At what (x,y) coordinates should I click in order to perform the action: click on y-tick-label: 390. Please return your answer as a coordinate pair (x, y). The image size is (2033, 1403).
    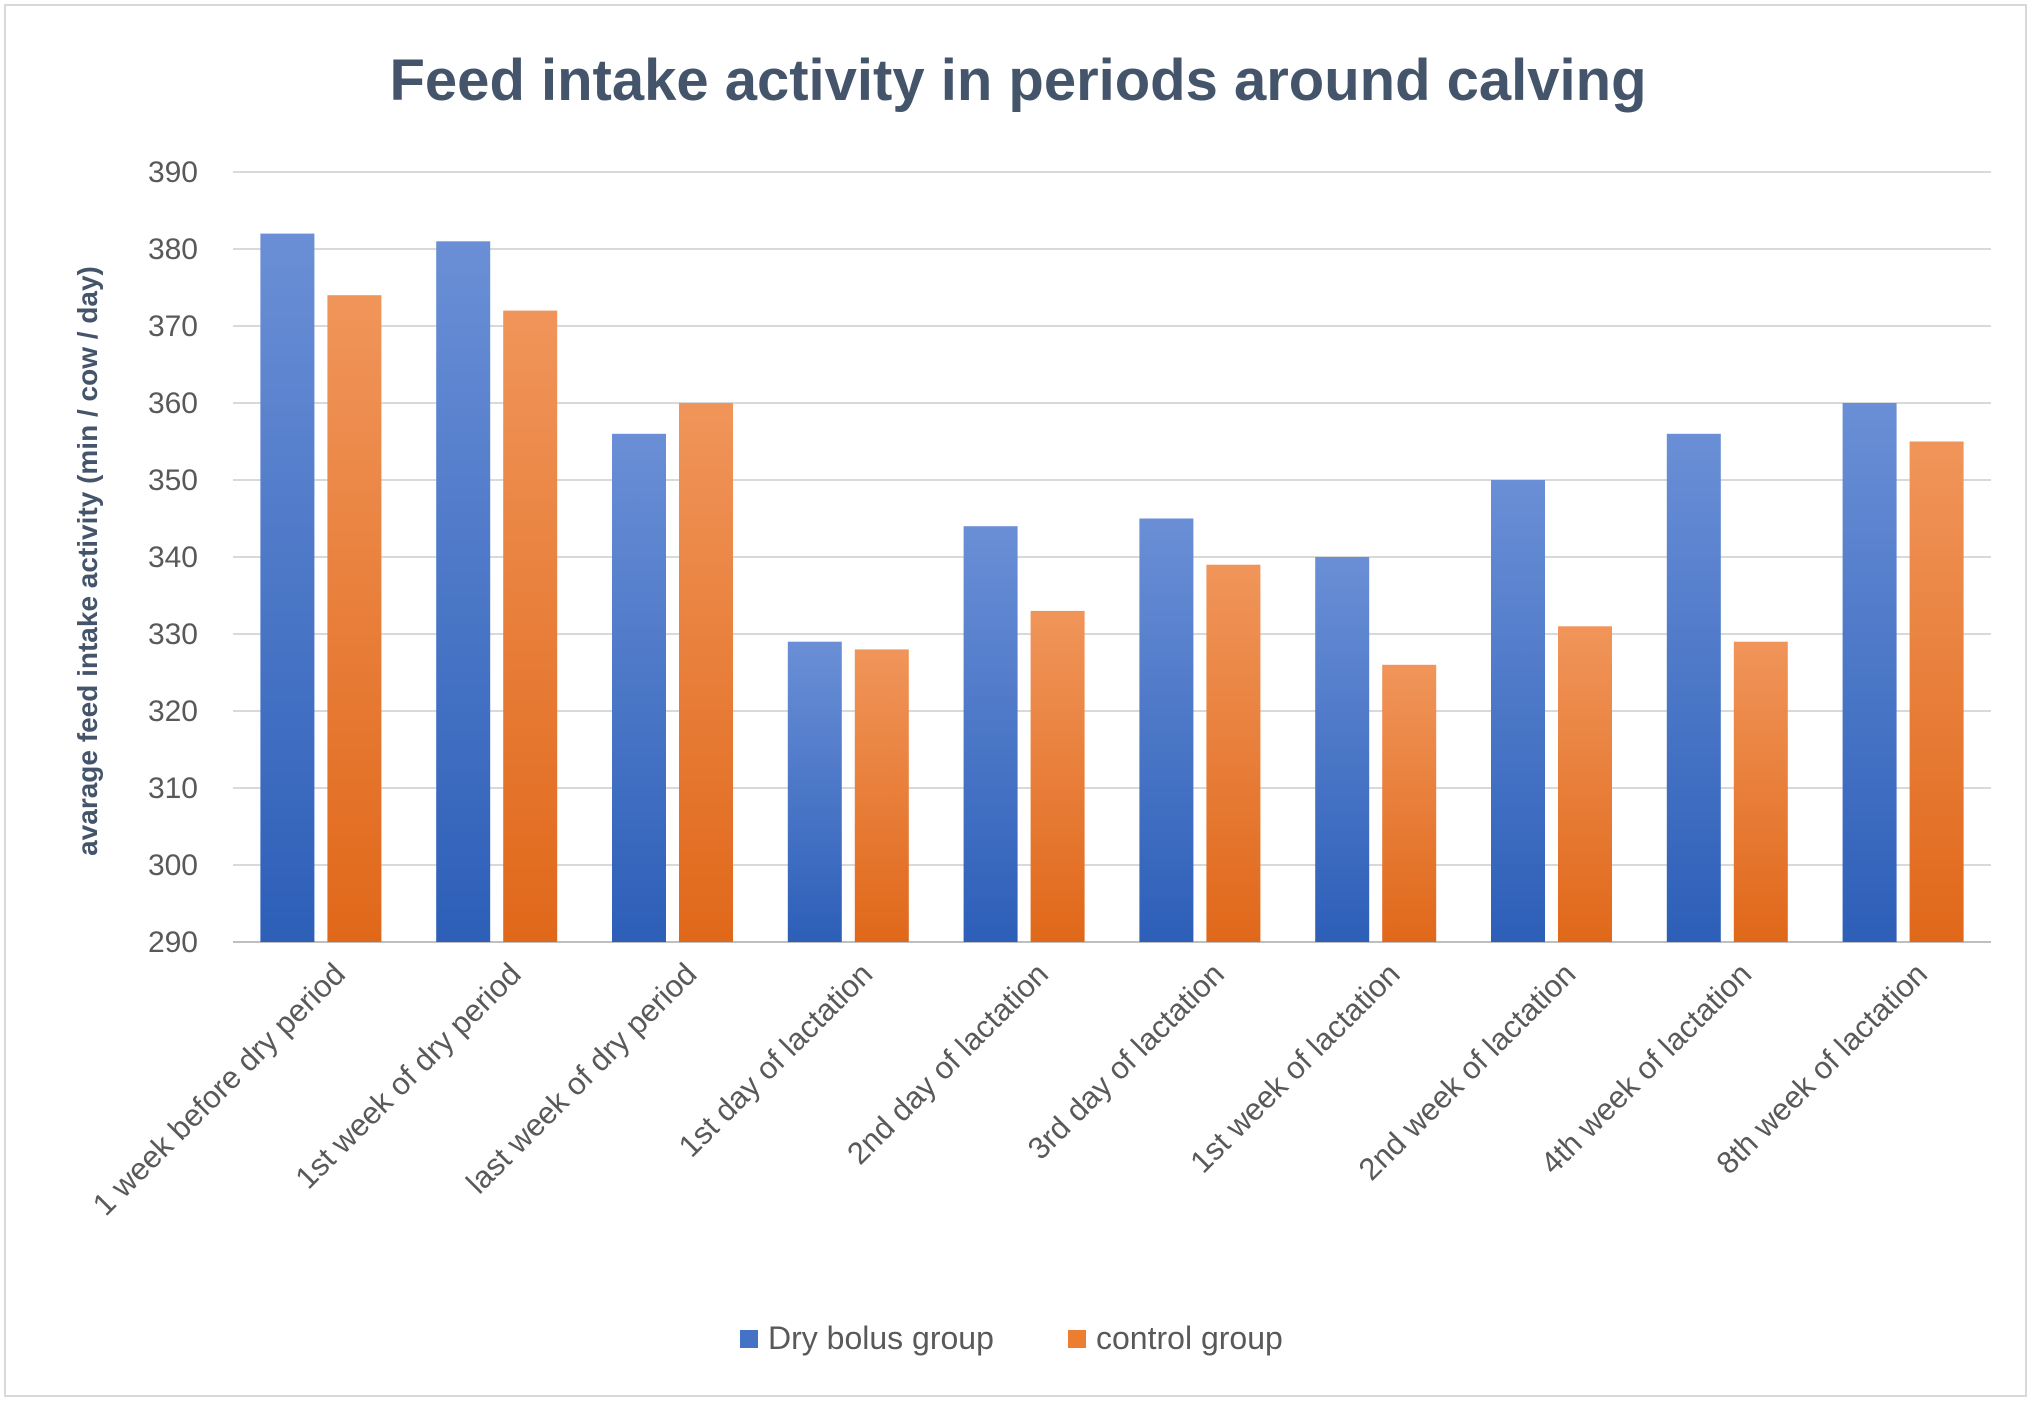
    Looking at the image, I should click on (173, 172).